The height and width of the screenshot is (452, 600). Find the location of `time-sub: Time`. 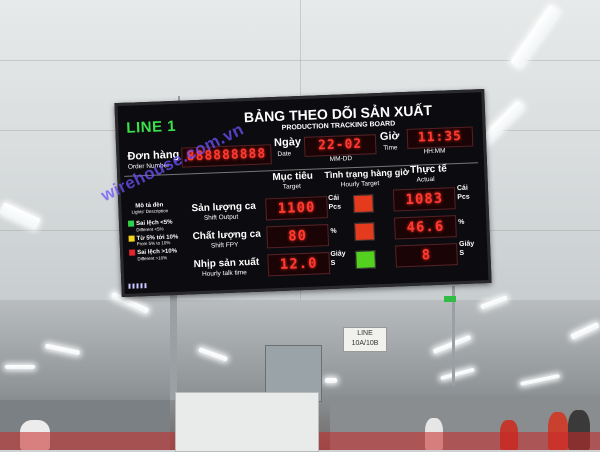

time-sub: Time is located at coordinates (390, 148).